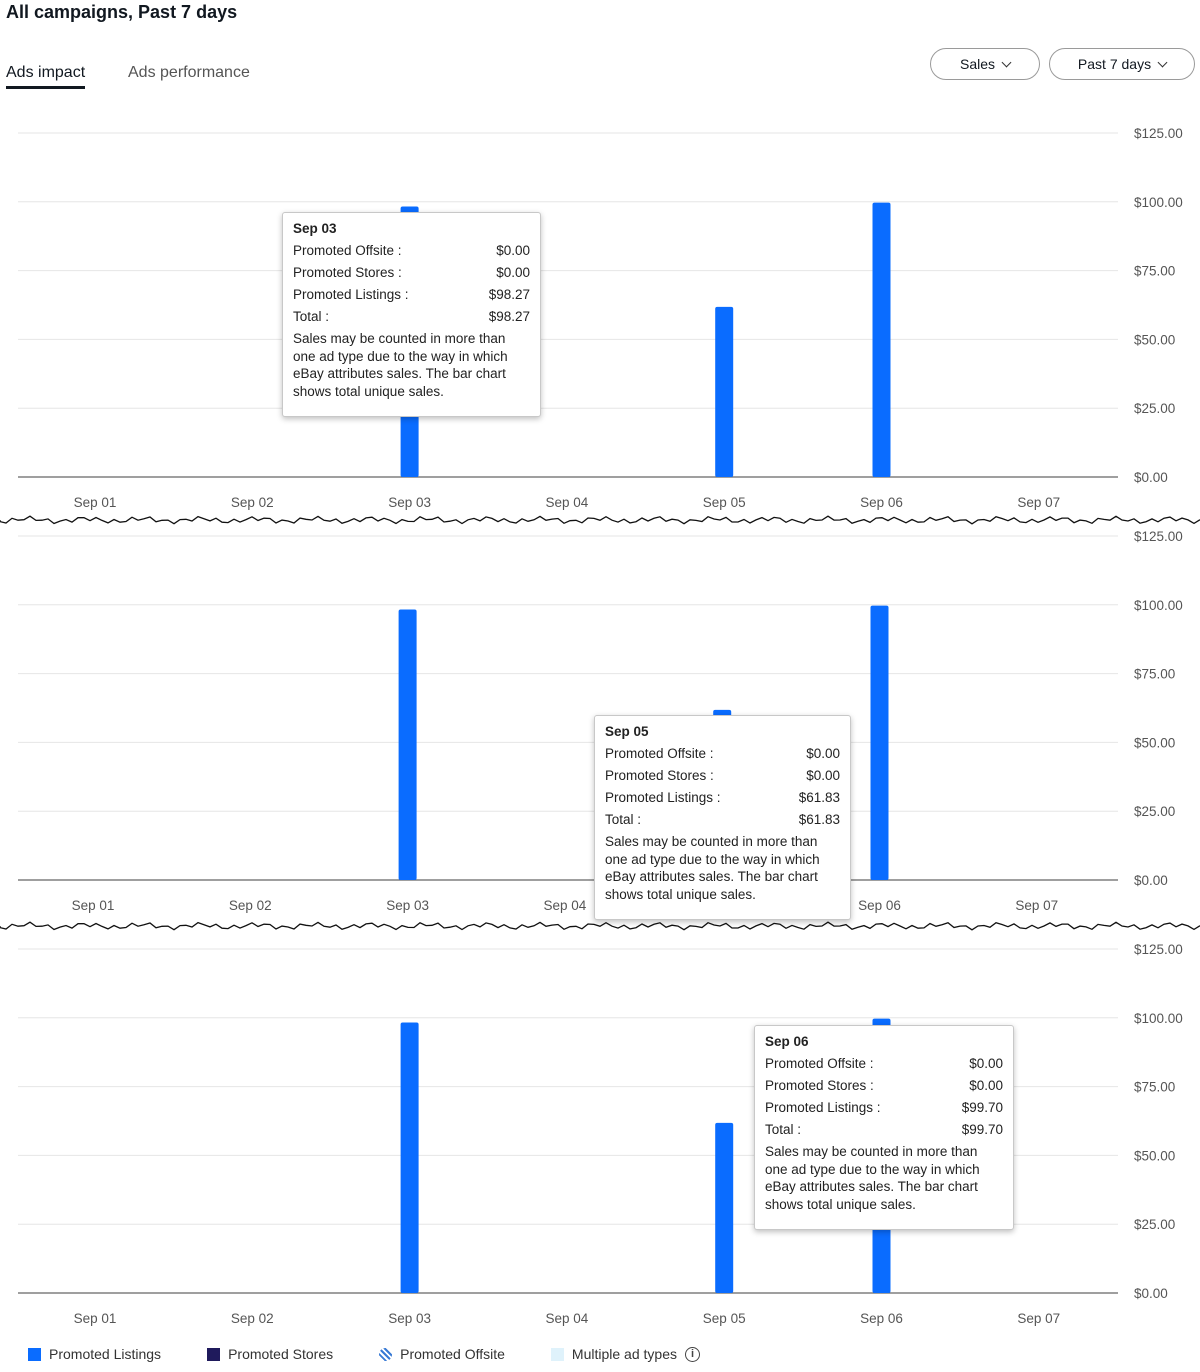 Image resolution: width=1200 pixels, height=1372 pixels. Describe the element at coordinates (600, 520) in the screenshot. I see `torn-edge-divider` at that location.